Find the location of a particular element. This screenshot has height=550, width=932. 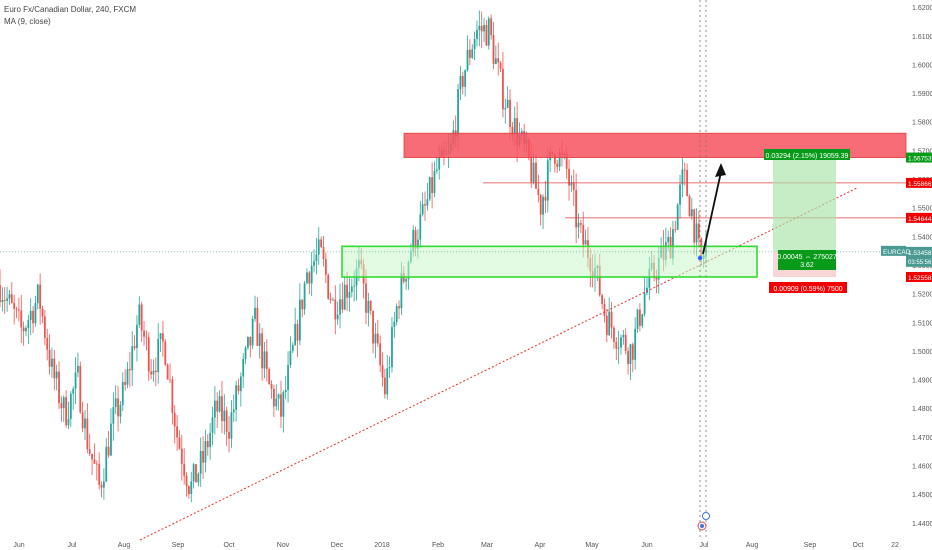

time-tick-6: Dec is located at coordinates (337, 545).